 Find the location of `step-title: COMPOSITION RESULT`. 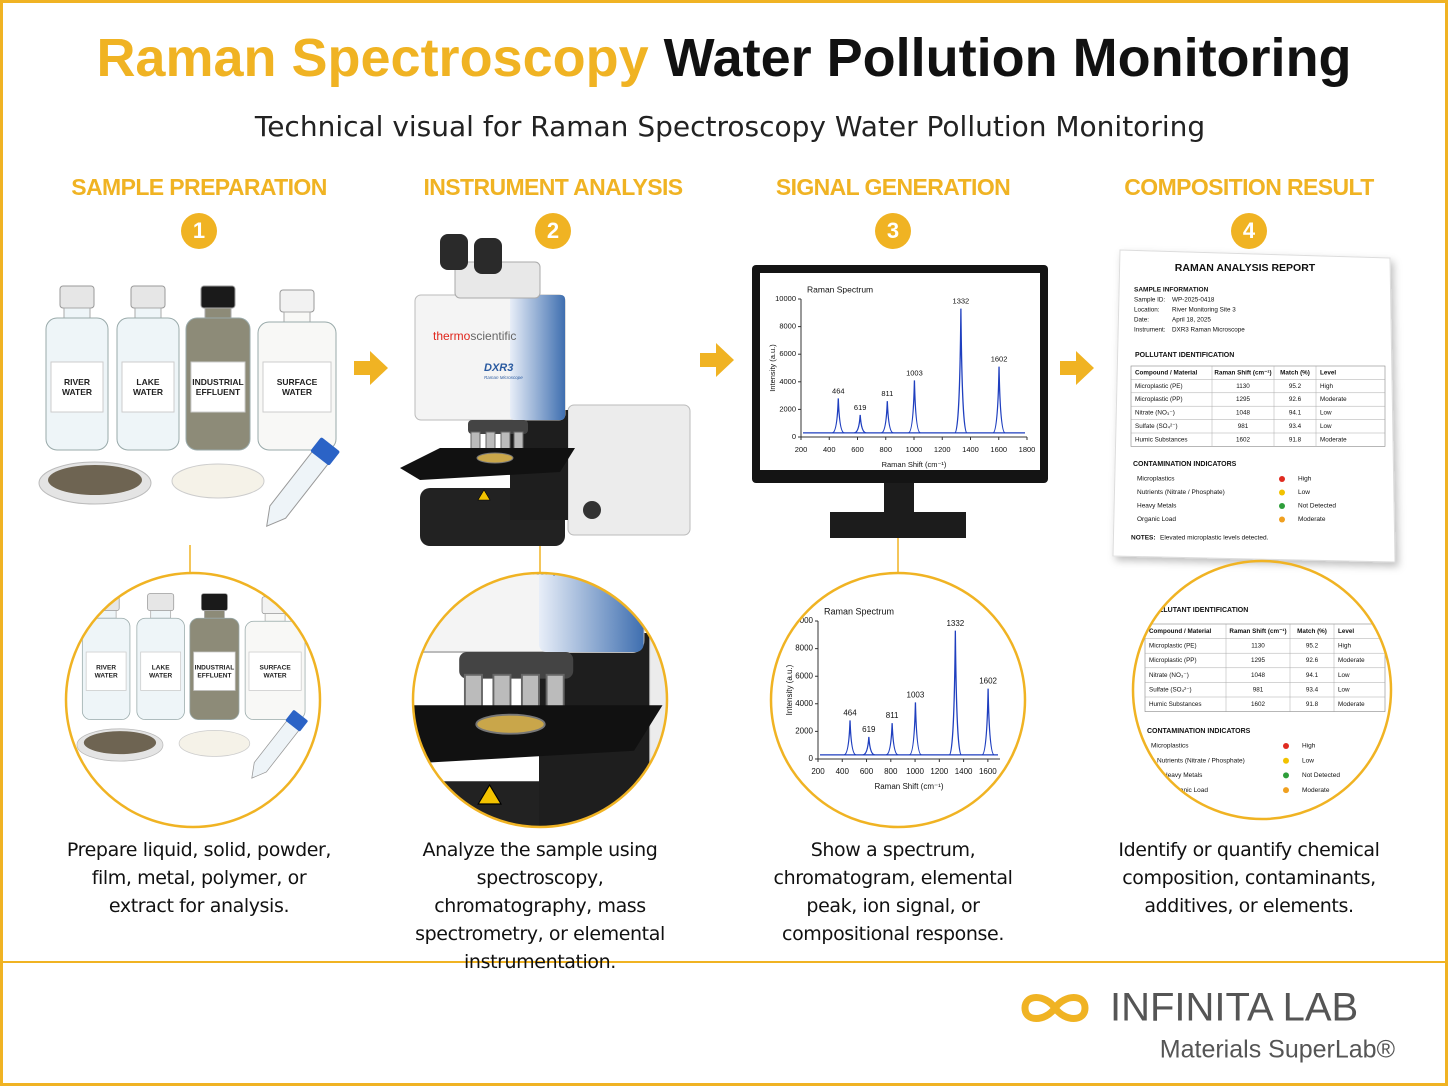

step-title: COMPOSITION RESULT is located at coordinates (1249, 187).